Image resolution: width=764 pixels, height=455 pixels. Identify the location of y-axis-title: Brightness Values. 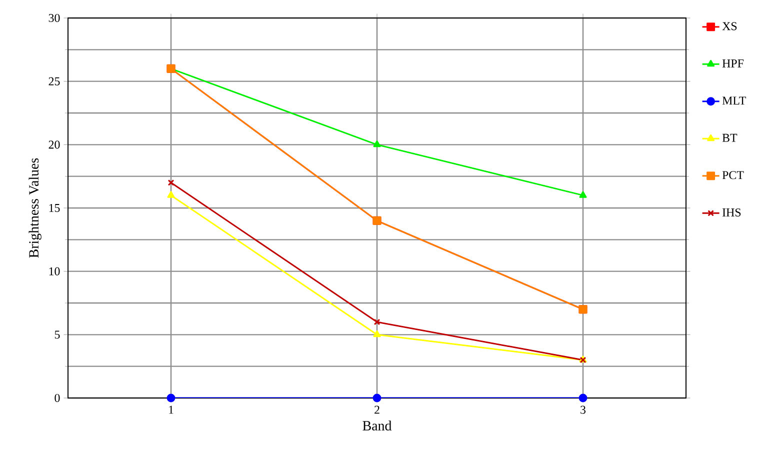
(35, 208).